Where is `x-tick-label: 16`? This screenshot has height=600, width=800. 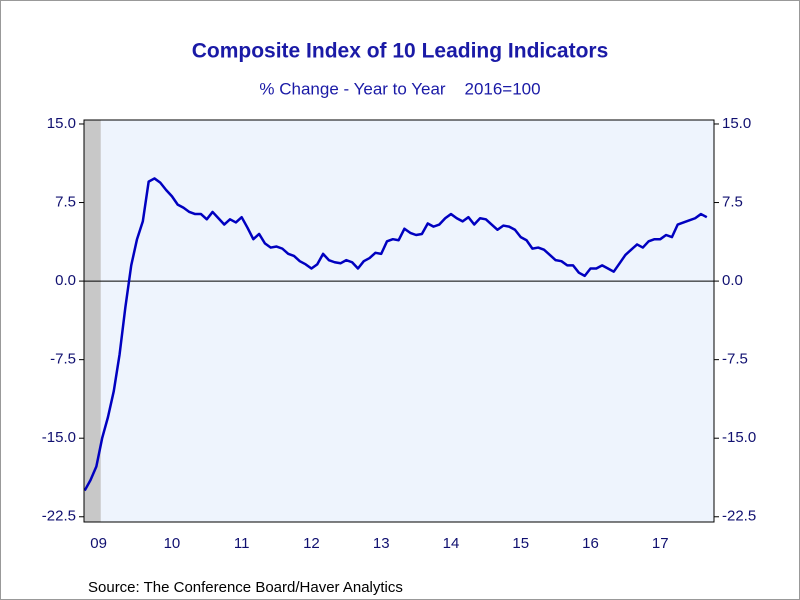
x-tick-label: 16 is located at coordinates (590, 543).